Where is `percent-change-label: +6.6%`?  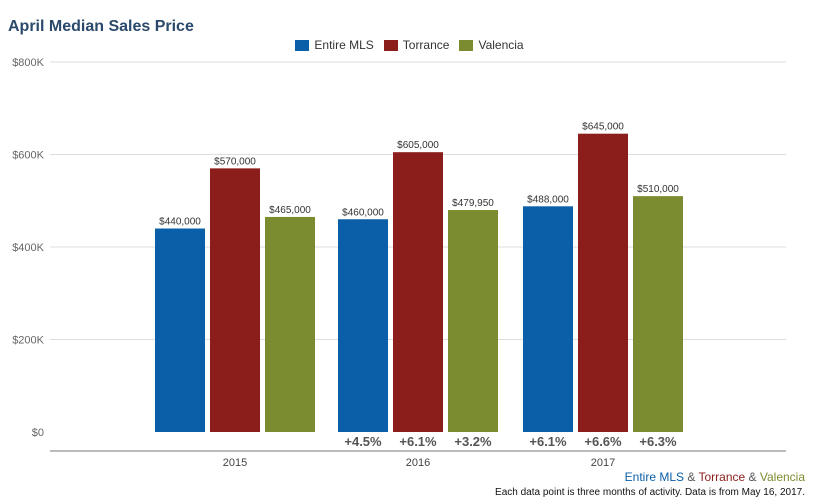 percent-change-label: +6.6% is located at coordinates (603, 441).